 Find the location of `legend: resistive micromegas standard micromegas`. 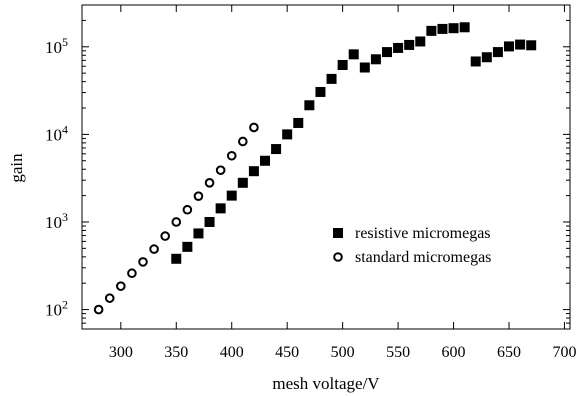

legend: resistive micromegas standard micromegas is located at coordinates (412, 245).